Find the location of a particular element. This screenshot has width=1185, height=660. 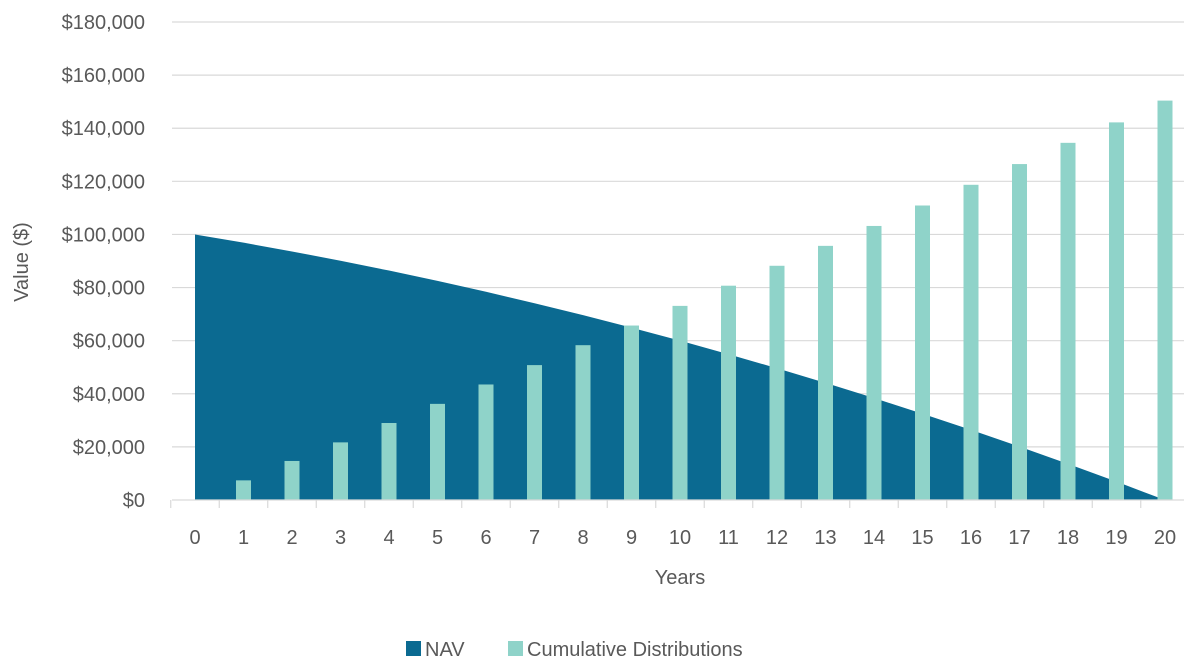

x-axis is located at coordinates (677, 503).